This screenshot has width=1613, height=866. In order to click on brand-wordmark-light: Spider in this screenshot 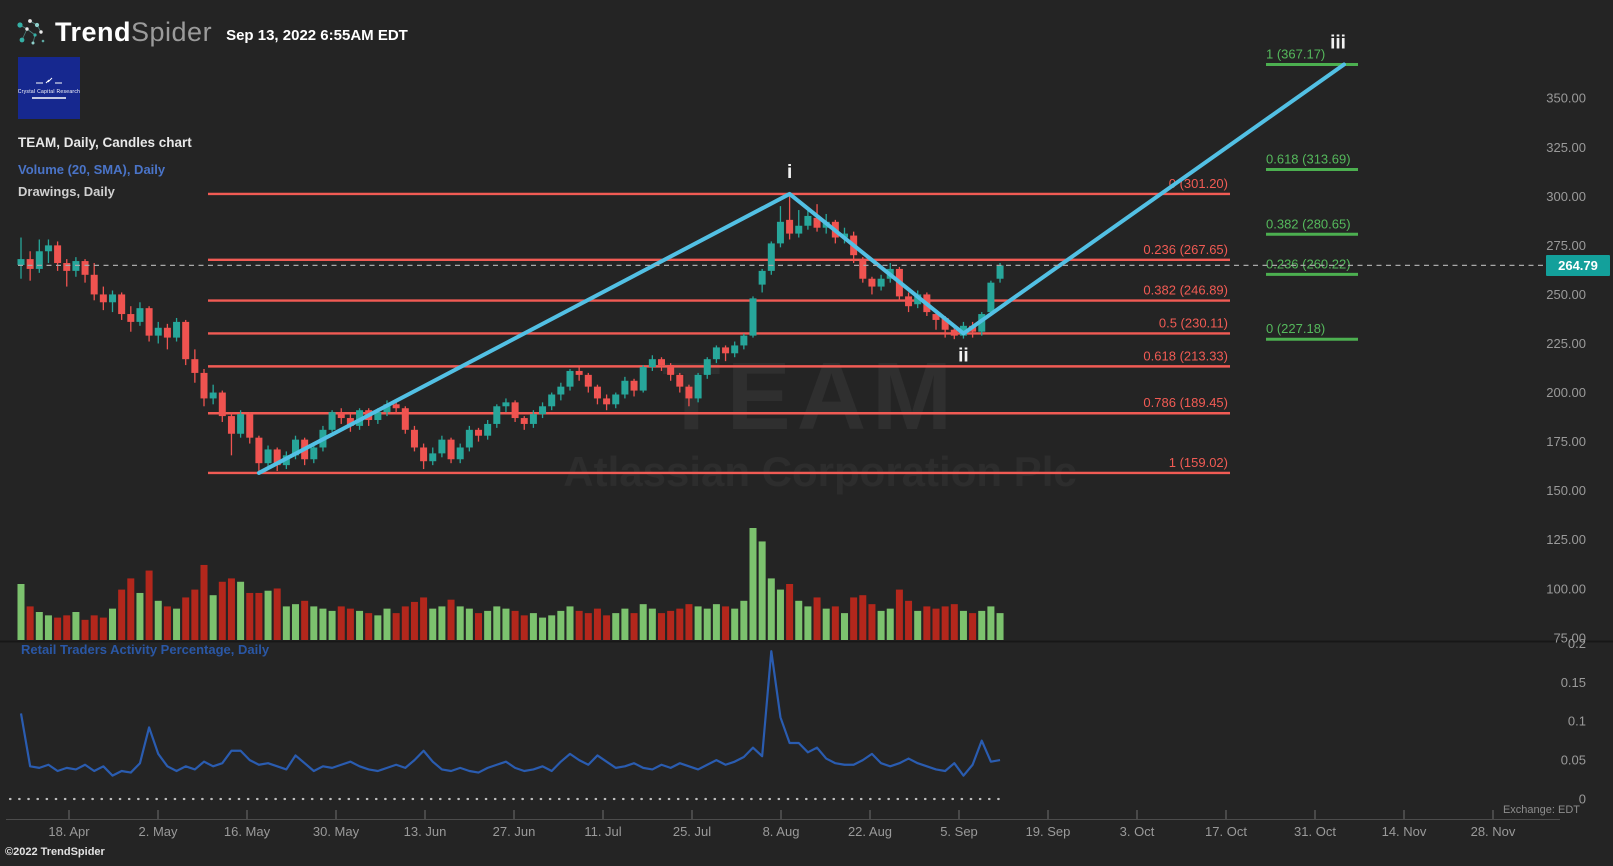, I will do `click(172, 31)`.